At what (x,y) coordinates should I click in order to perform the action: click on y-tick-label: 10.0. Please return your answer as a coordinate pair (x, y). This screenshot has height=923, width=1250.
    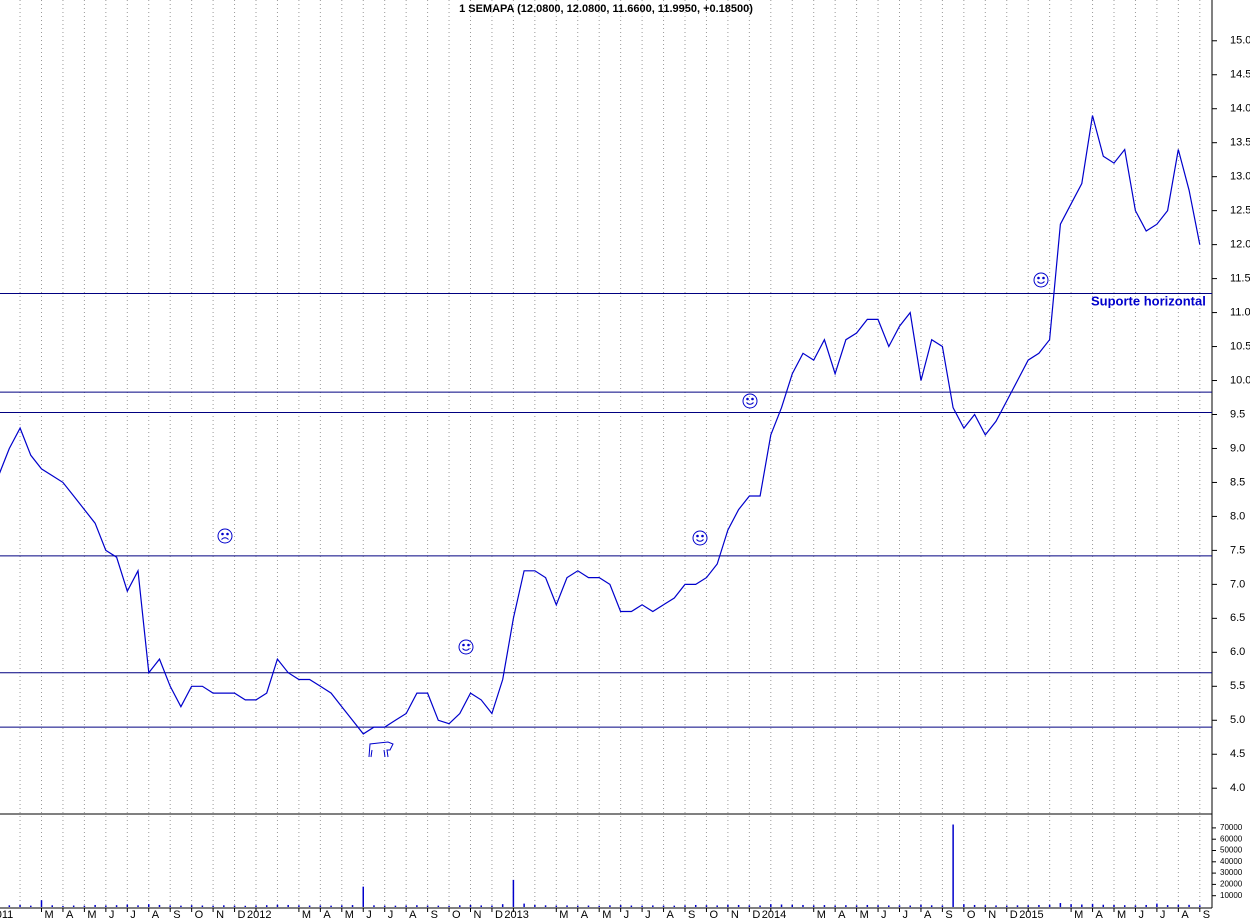
    Looking at the image, I should click on (1240, 380).